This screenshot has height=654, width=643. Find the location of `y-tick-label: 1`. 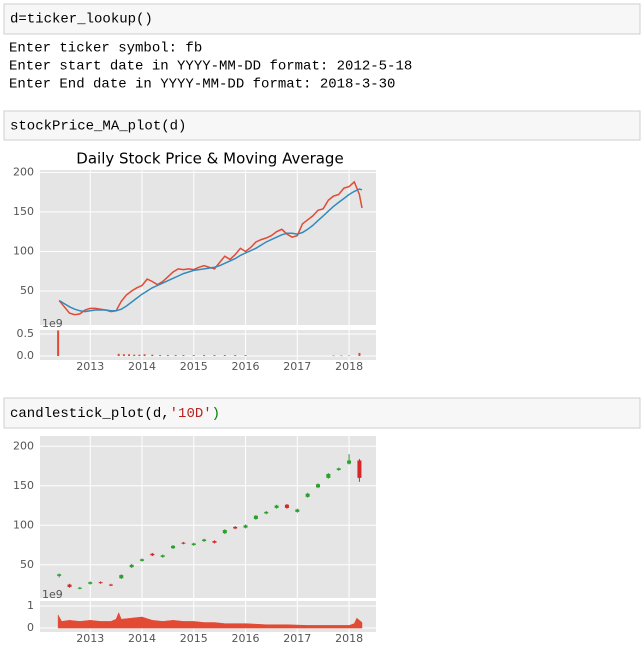

y-tick-label: 1 is located at coordinates (30, 605).